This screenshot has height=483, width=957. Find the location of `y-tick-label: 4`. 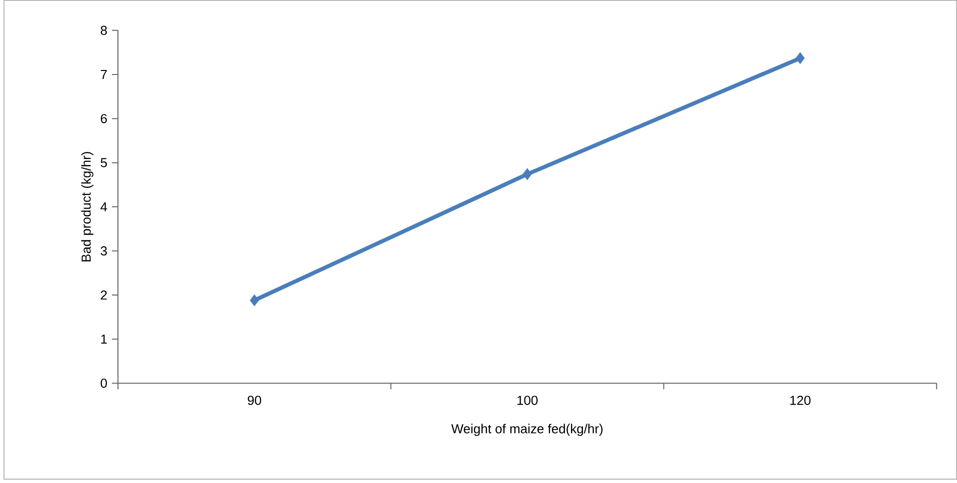

y-tick-label: 4 is located at coordinates (104, 207).